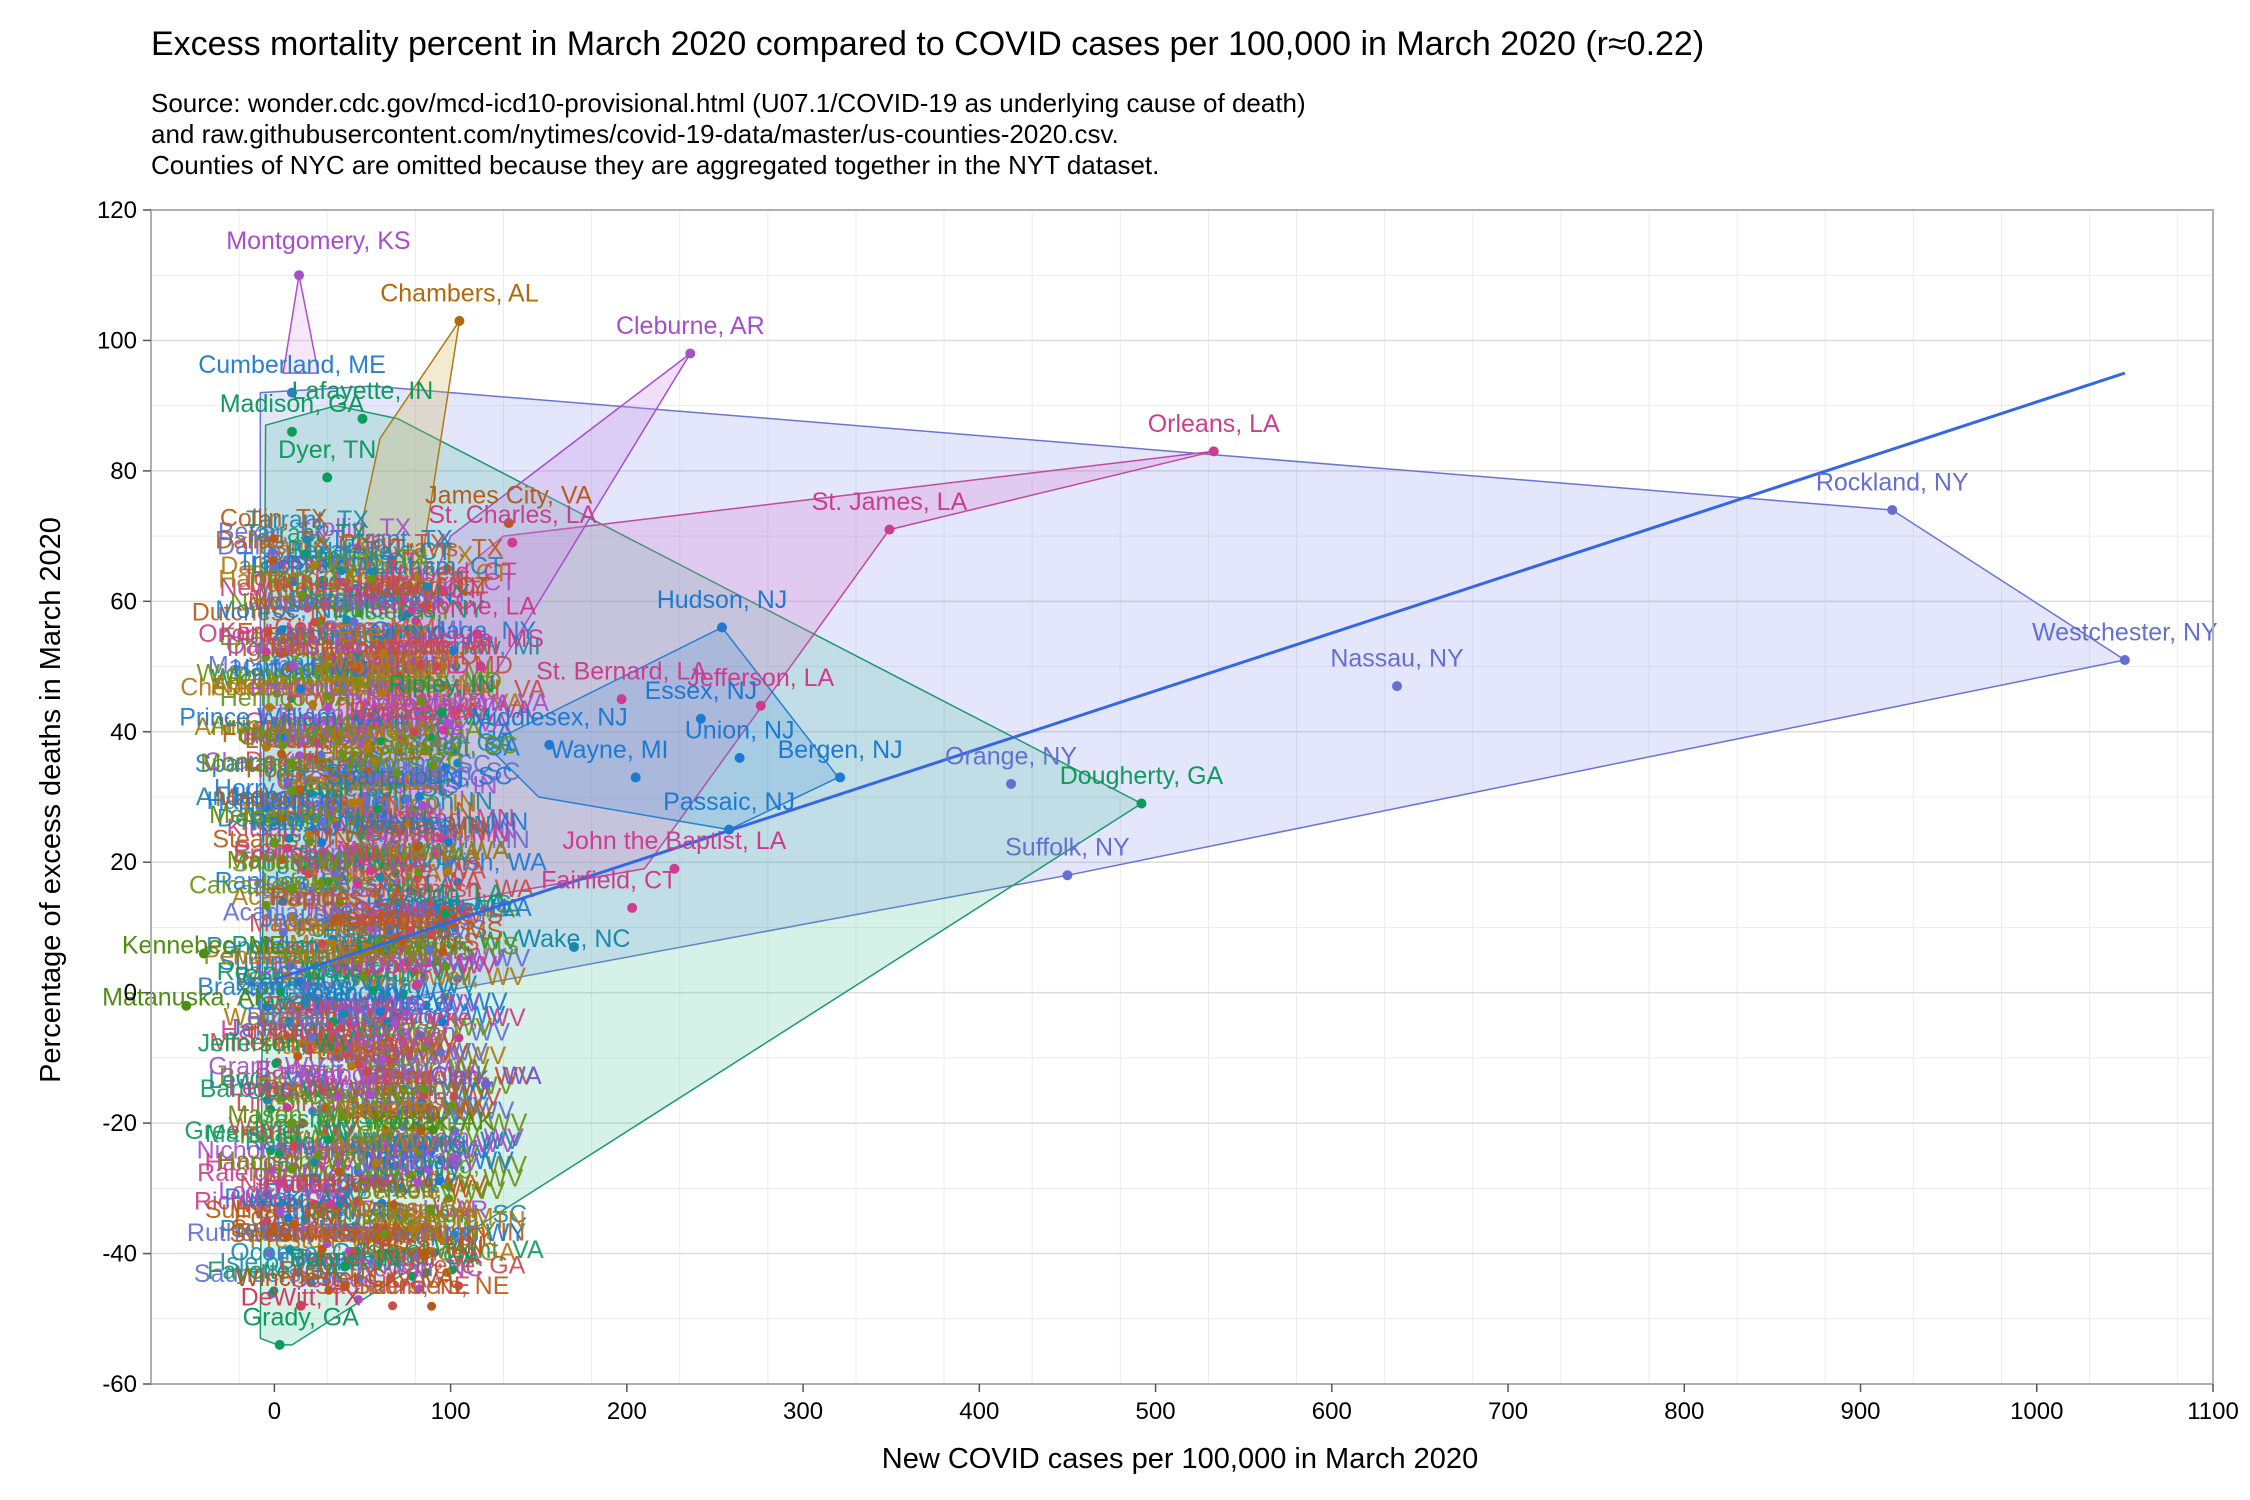 Image resolution: width=2250 pixels, height=1500 pixels. What do you see at coordinates (346, 1170) in the screenshot?
I see `cluster-point-label: Putnam, WV` at bounding box center [346, 1170].